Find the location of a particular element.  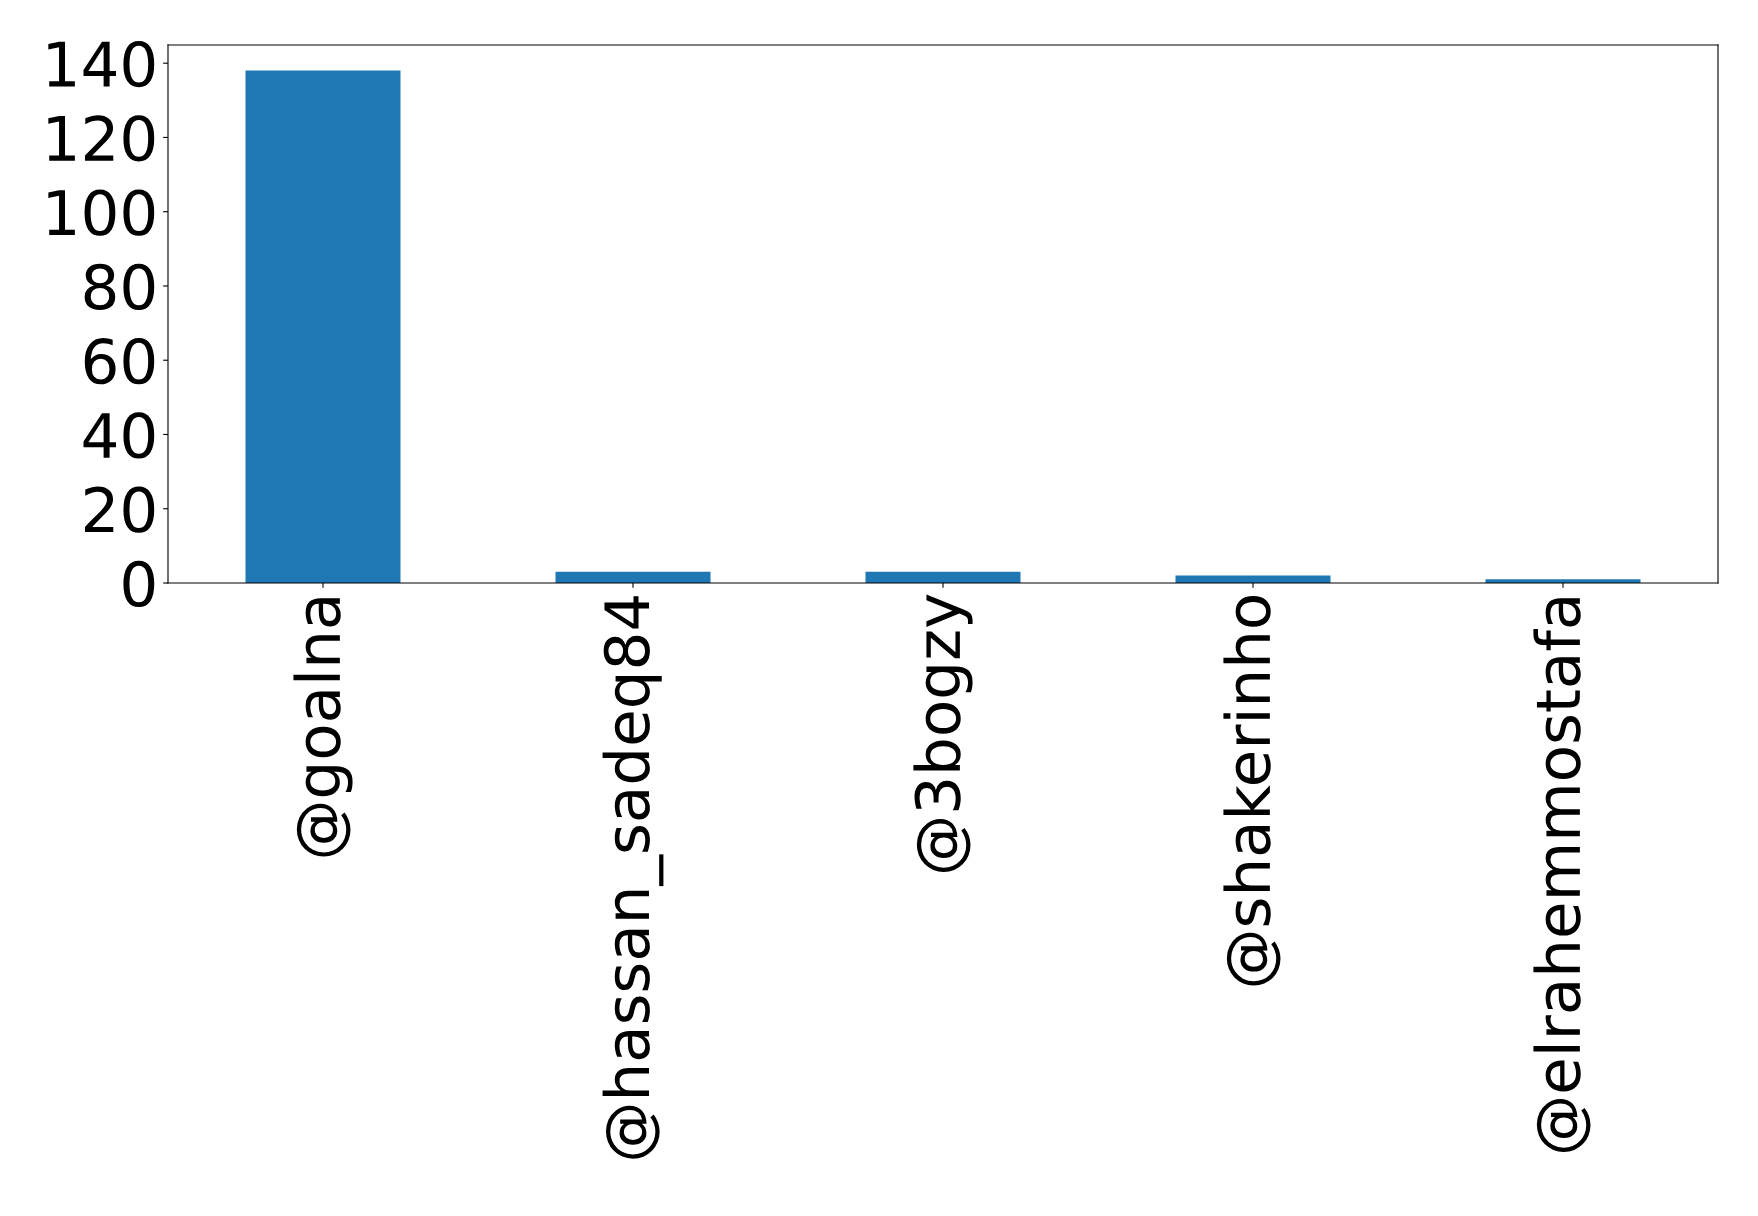

y-tick-label: 40 is located at coordinates (119, 435).